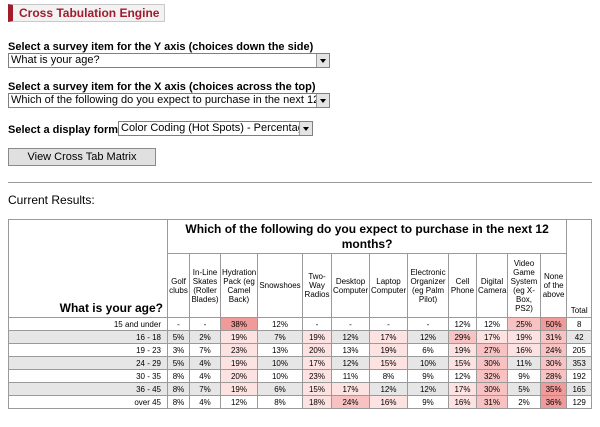 The image size is (600, 427). I want to click on column-header: Two-Way Radios, so click(317, 285).